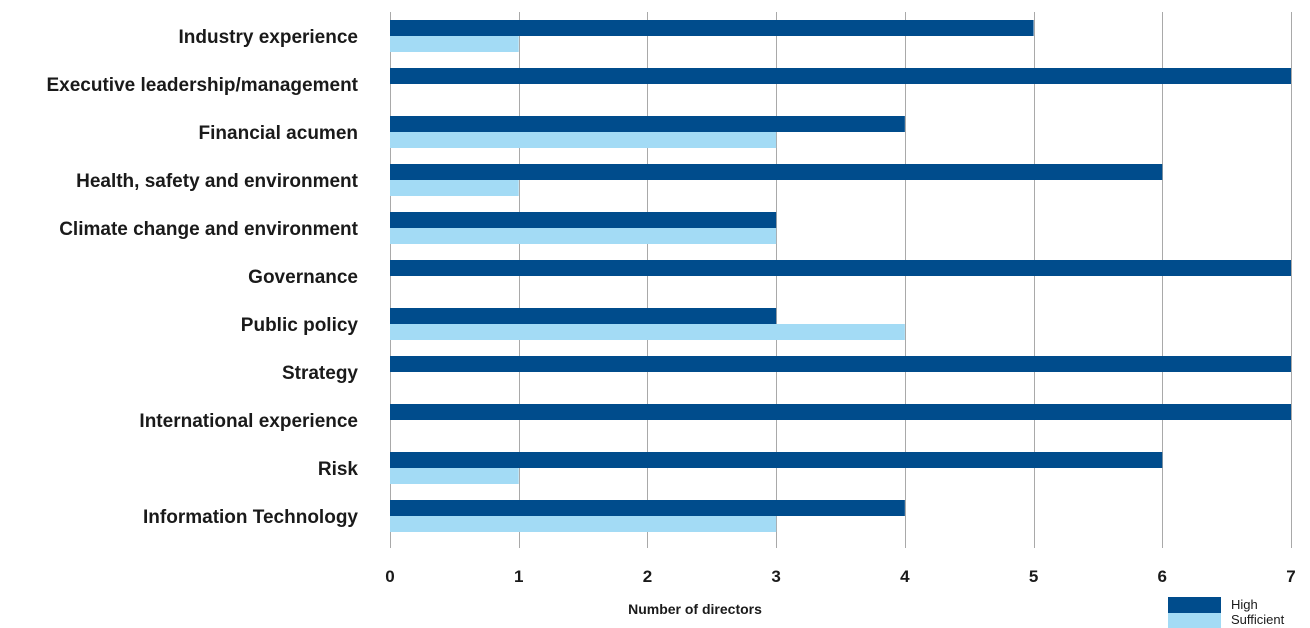 The image size is (1310, 628). What do you see at coordinates (840, 412) in the screenshot?
I see `bar-high-international-experience` at bounding box center [840, 412].